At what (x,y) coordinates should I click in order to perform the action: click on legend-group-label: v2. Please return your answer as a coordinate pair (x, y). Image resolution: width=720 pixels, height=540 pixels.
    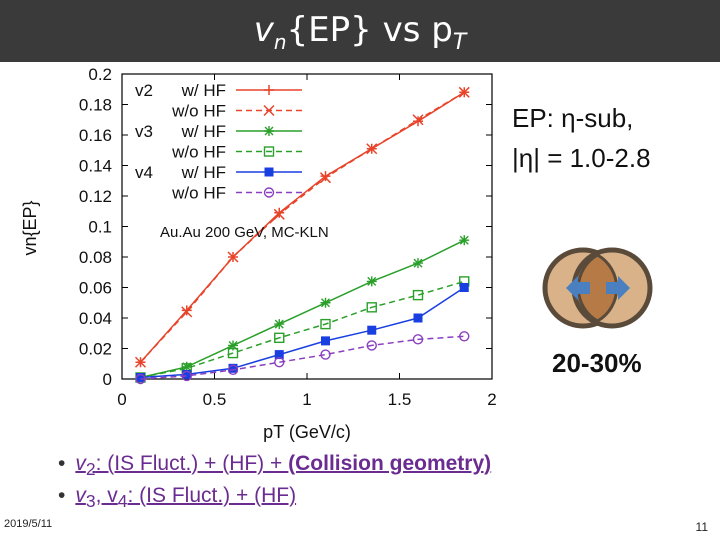
    Looking at the image, I should click on (144, 90).